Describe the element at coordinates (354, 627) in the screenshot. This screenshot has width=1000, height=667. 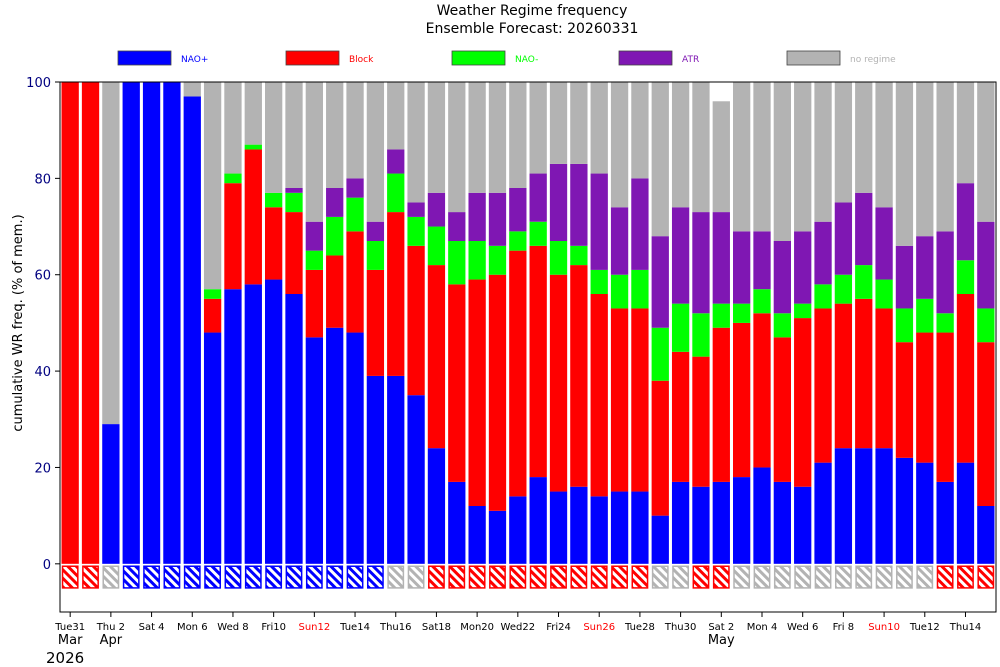
I see `x-tick-label-14: Tue14` at that location.